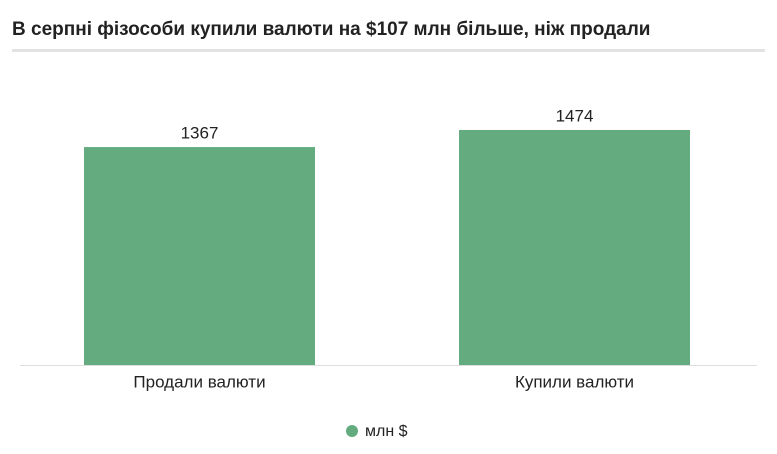 The height and width of the screenshot is (454, 777). What do you see at coordinates (199, 381) in the screenshot?
I see `x-tick-label: Продали валюти` at bounding box center [199, 381].